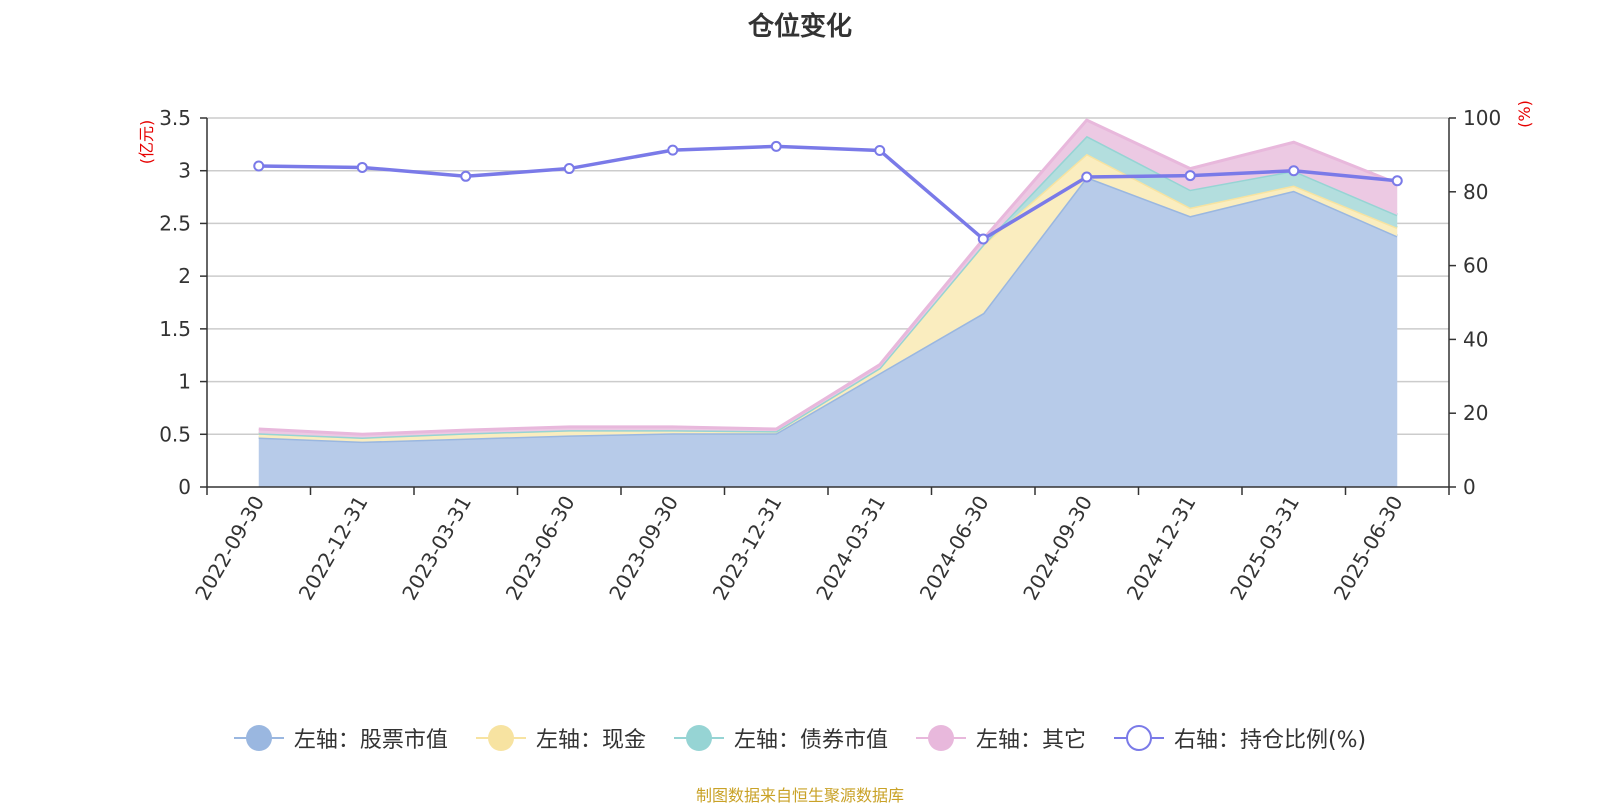 Image resolution: width=1600 pixels, height=806 pixels. Describe the element at coordinates (1368, 548) in the screenshot. I see `x-axis-tick-label: 2025-06-30` at that location.